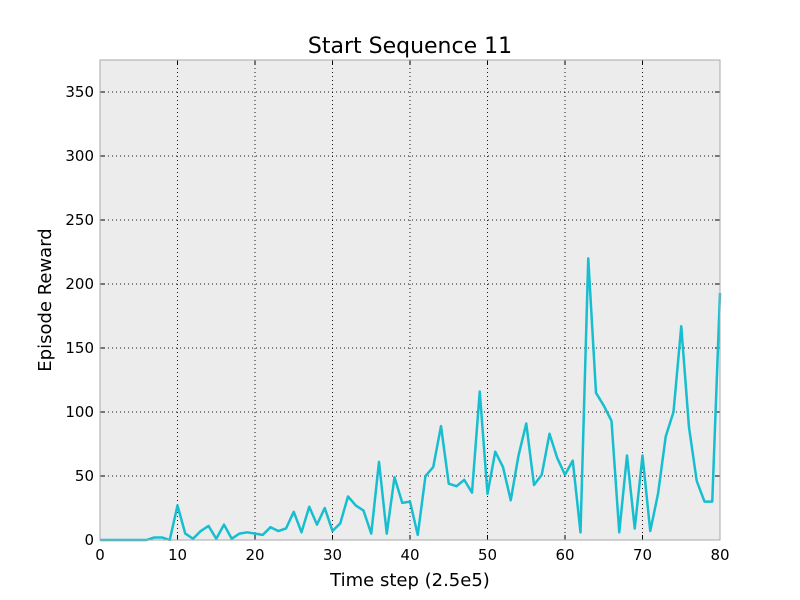 The image size is (800, 600). Describe the element at coordinates (79, 220) in the screenshot. I see `y-tick-label: 250` at that location.